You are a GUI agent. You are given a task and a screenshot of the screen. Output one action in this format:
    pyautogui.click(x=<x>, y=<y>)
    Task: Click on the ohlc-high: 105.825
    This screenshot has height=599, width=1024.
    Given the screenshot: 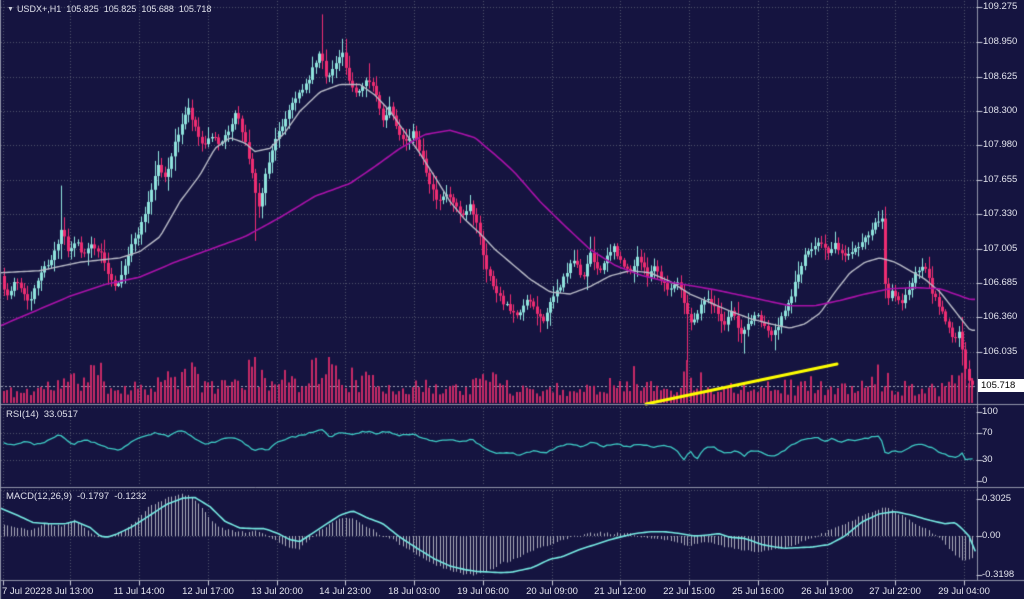 What is the action you would take?
    pyautogui.click(x=120, y=9)
    